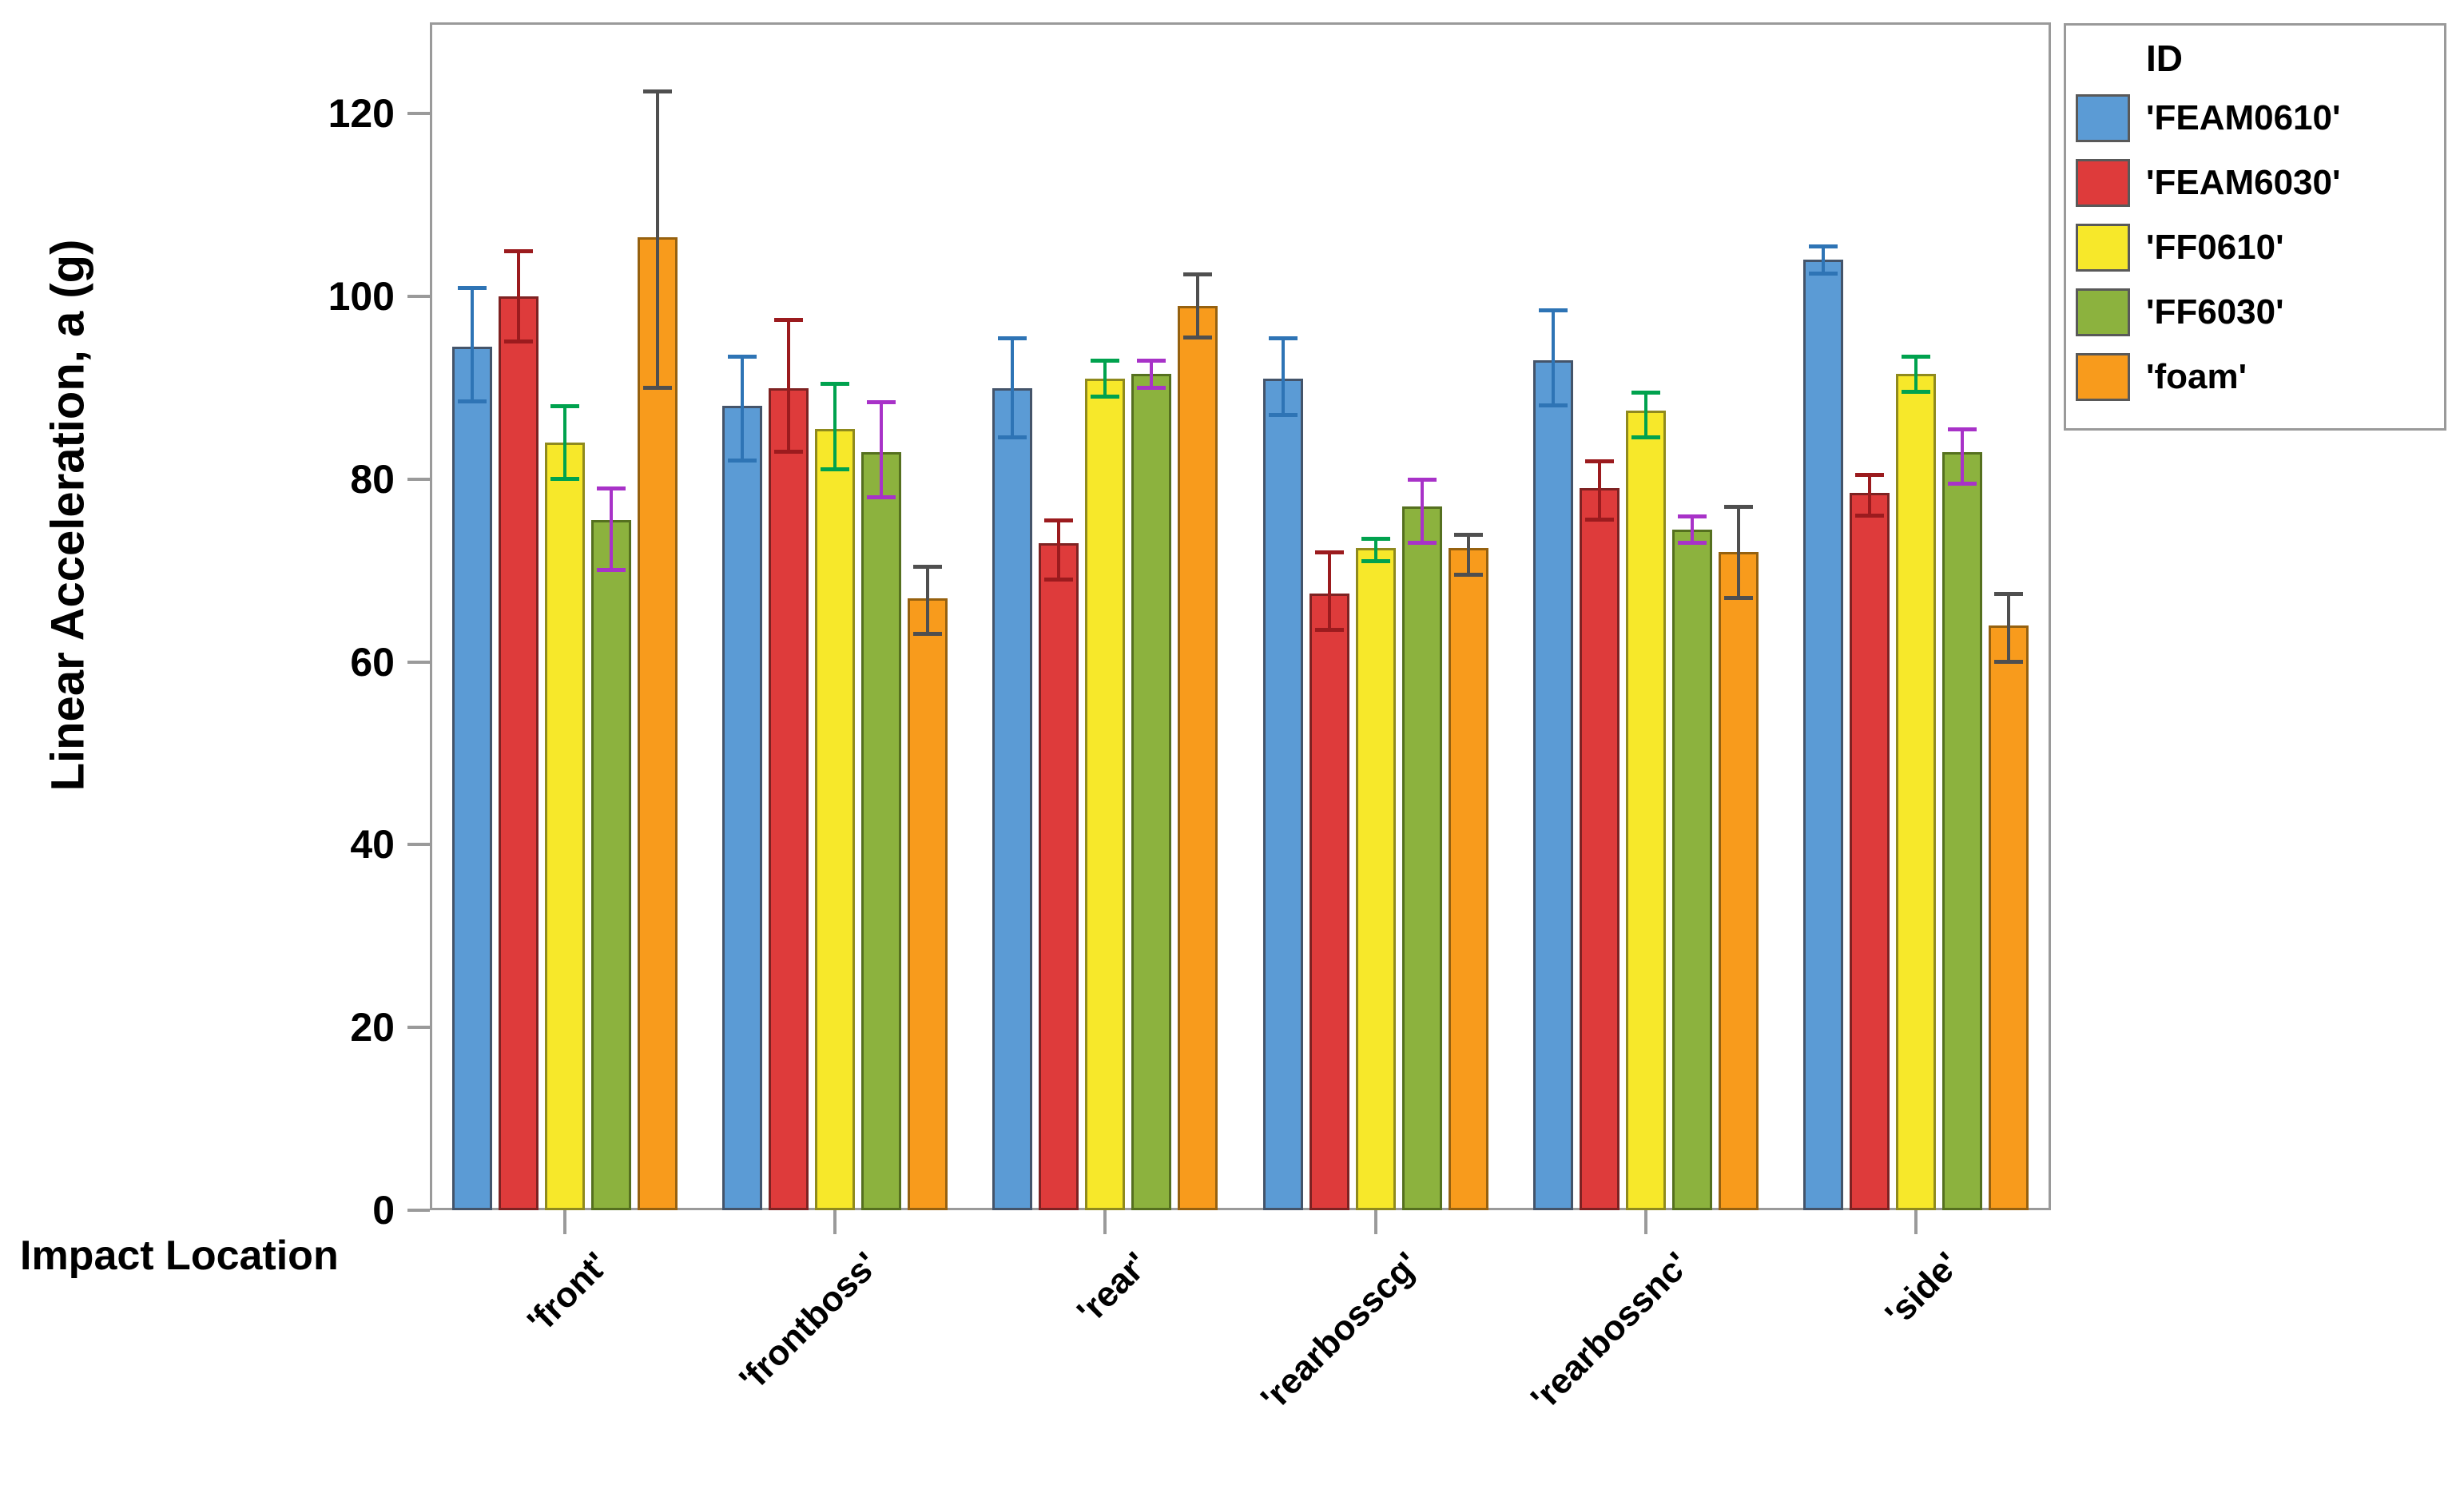 The height and width of the screenshot is (1493, 2464). What do you see at coordinates (2103, 183) in the screenshot?
I see `legend-swatch-FEAM6030` at bounding box center [2103, 183].